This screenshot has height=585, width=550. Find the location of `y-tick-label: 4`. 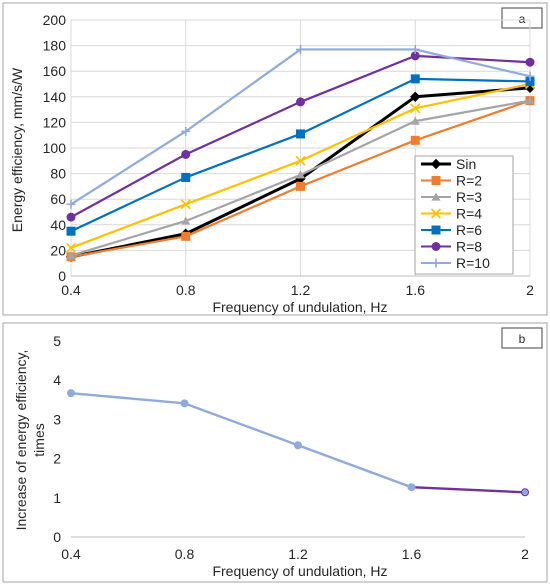

y-tick-label: 4 is located at coordinates (57, 380).